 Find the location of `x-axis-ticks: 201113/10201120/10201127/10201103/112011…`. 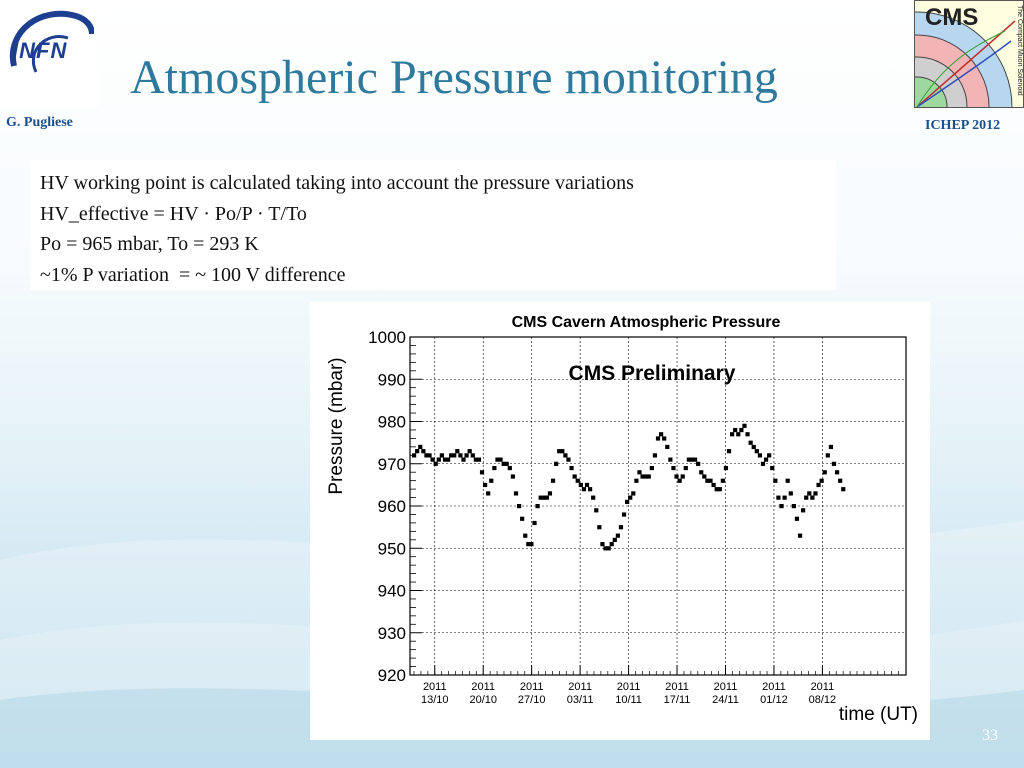

x-axis-ticks: 201113/10201120/10201127/10201103/112011… is located at coordinates (656, 685).